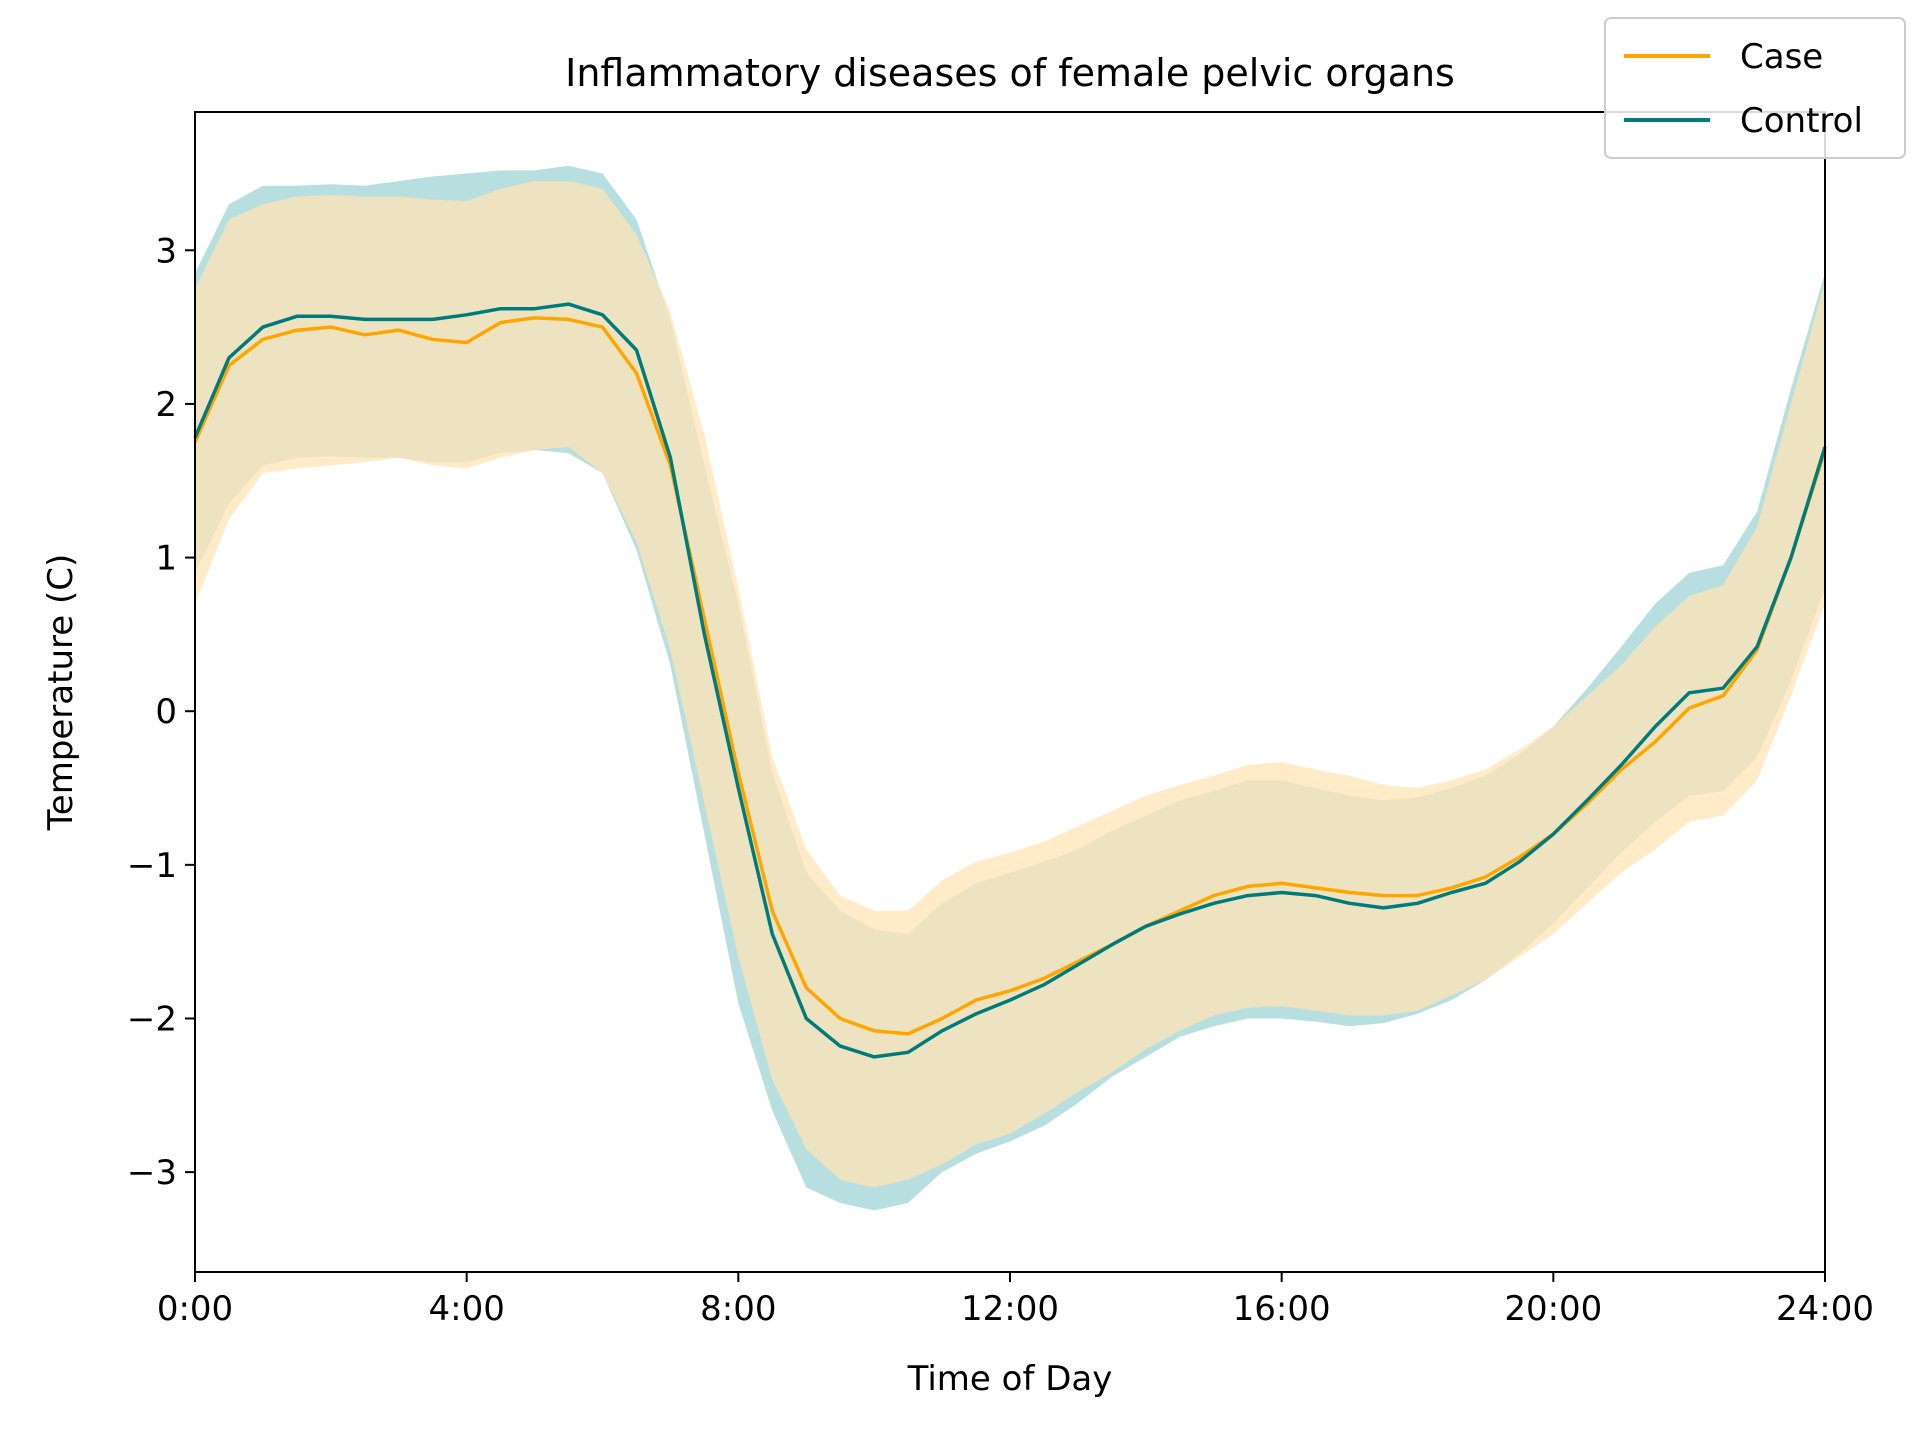 The image size is (1920, 1440). Describe the element at coordinates (61, 692) in the screenshot. I see `y-axis-label: Temperature (C)` at that location.